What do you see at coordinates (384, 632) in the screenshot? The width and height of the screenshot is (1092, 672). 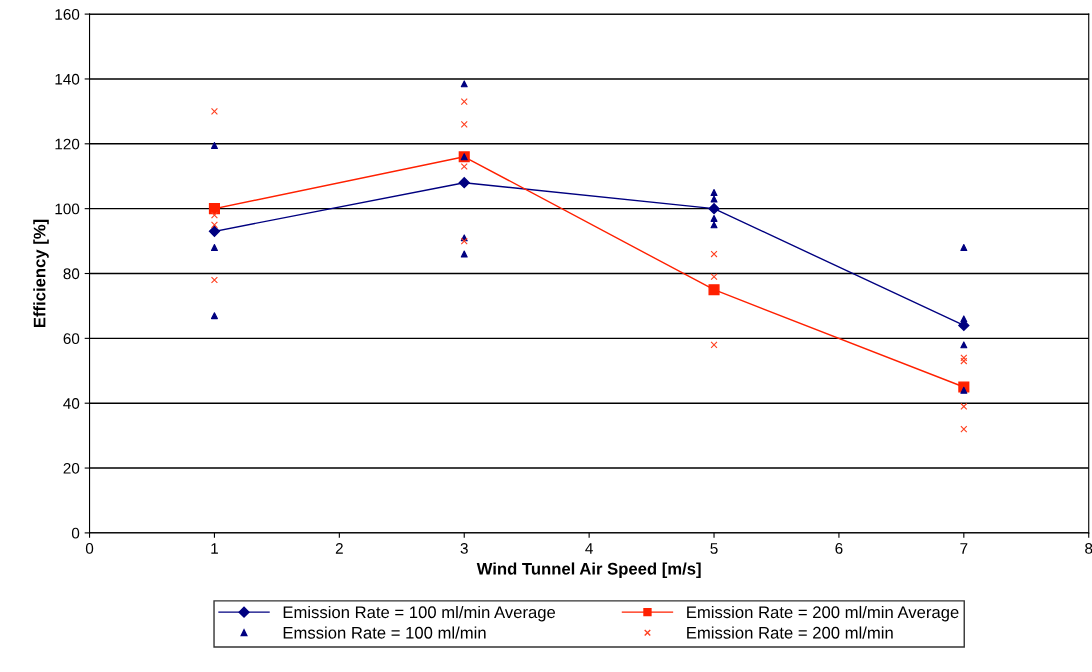 I see `legend-label: Emssion Rate = 100 ml/min` at bounding box center [384, 632].